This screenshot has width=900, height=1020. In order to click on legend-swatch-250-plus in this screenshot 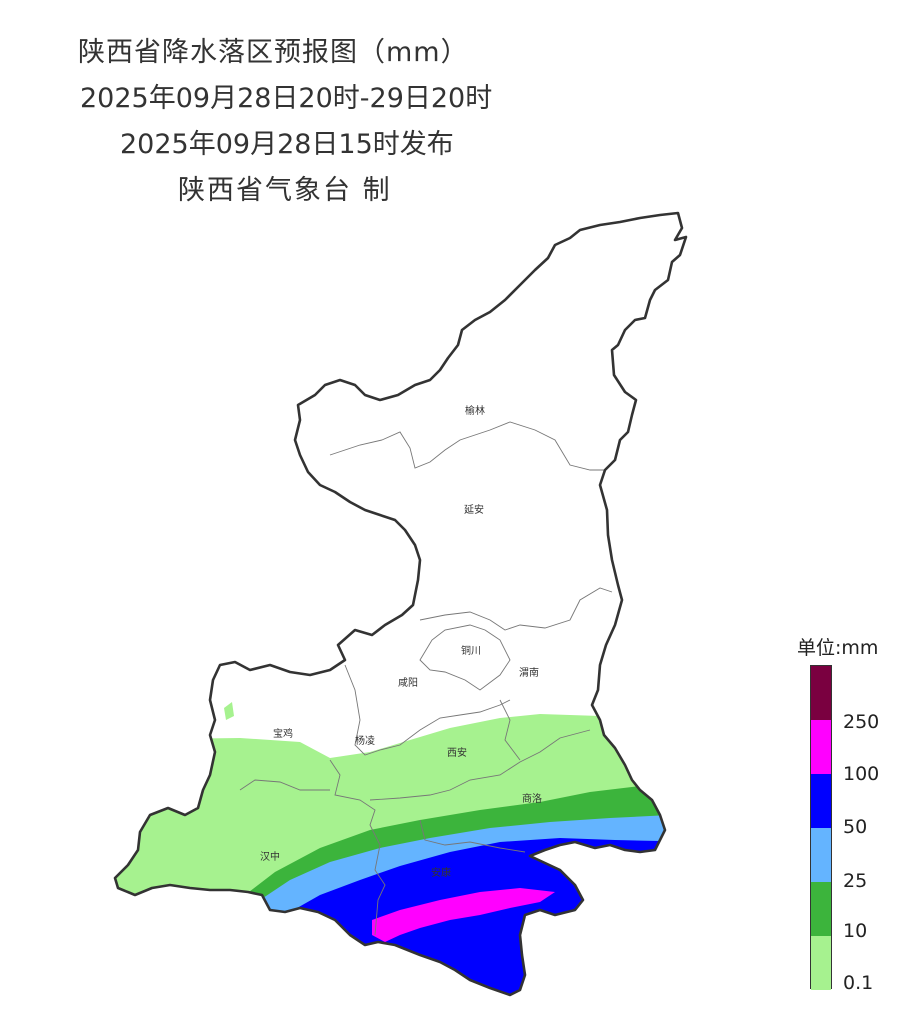, I will do `click(821, 693)`.